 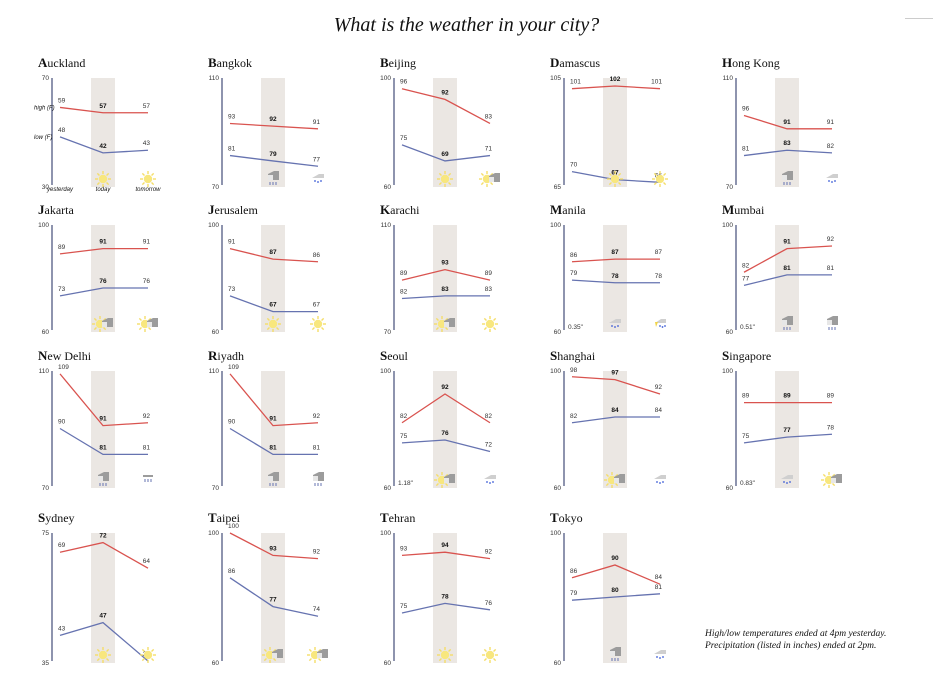 I want to click on low-value-label: 75, so click(x=746, y=436).